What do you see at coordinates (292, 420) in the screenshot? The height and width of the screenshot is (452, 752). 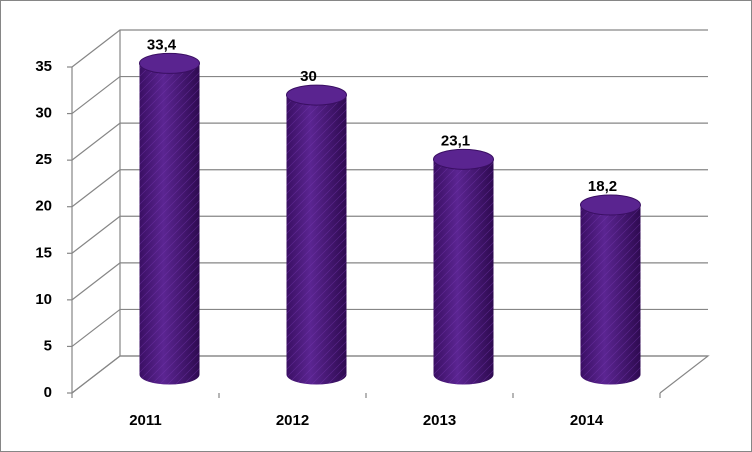 I see `x-tick-label: 2012` at bounding box center [292, 420].